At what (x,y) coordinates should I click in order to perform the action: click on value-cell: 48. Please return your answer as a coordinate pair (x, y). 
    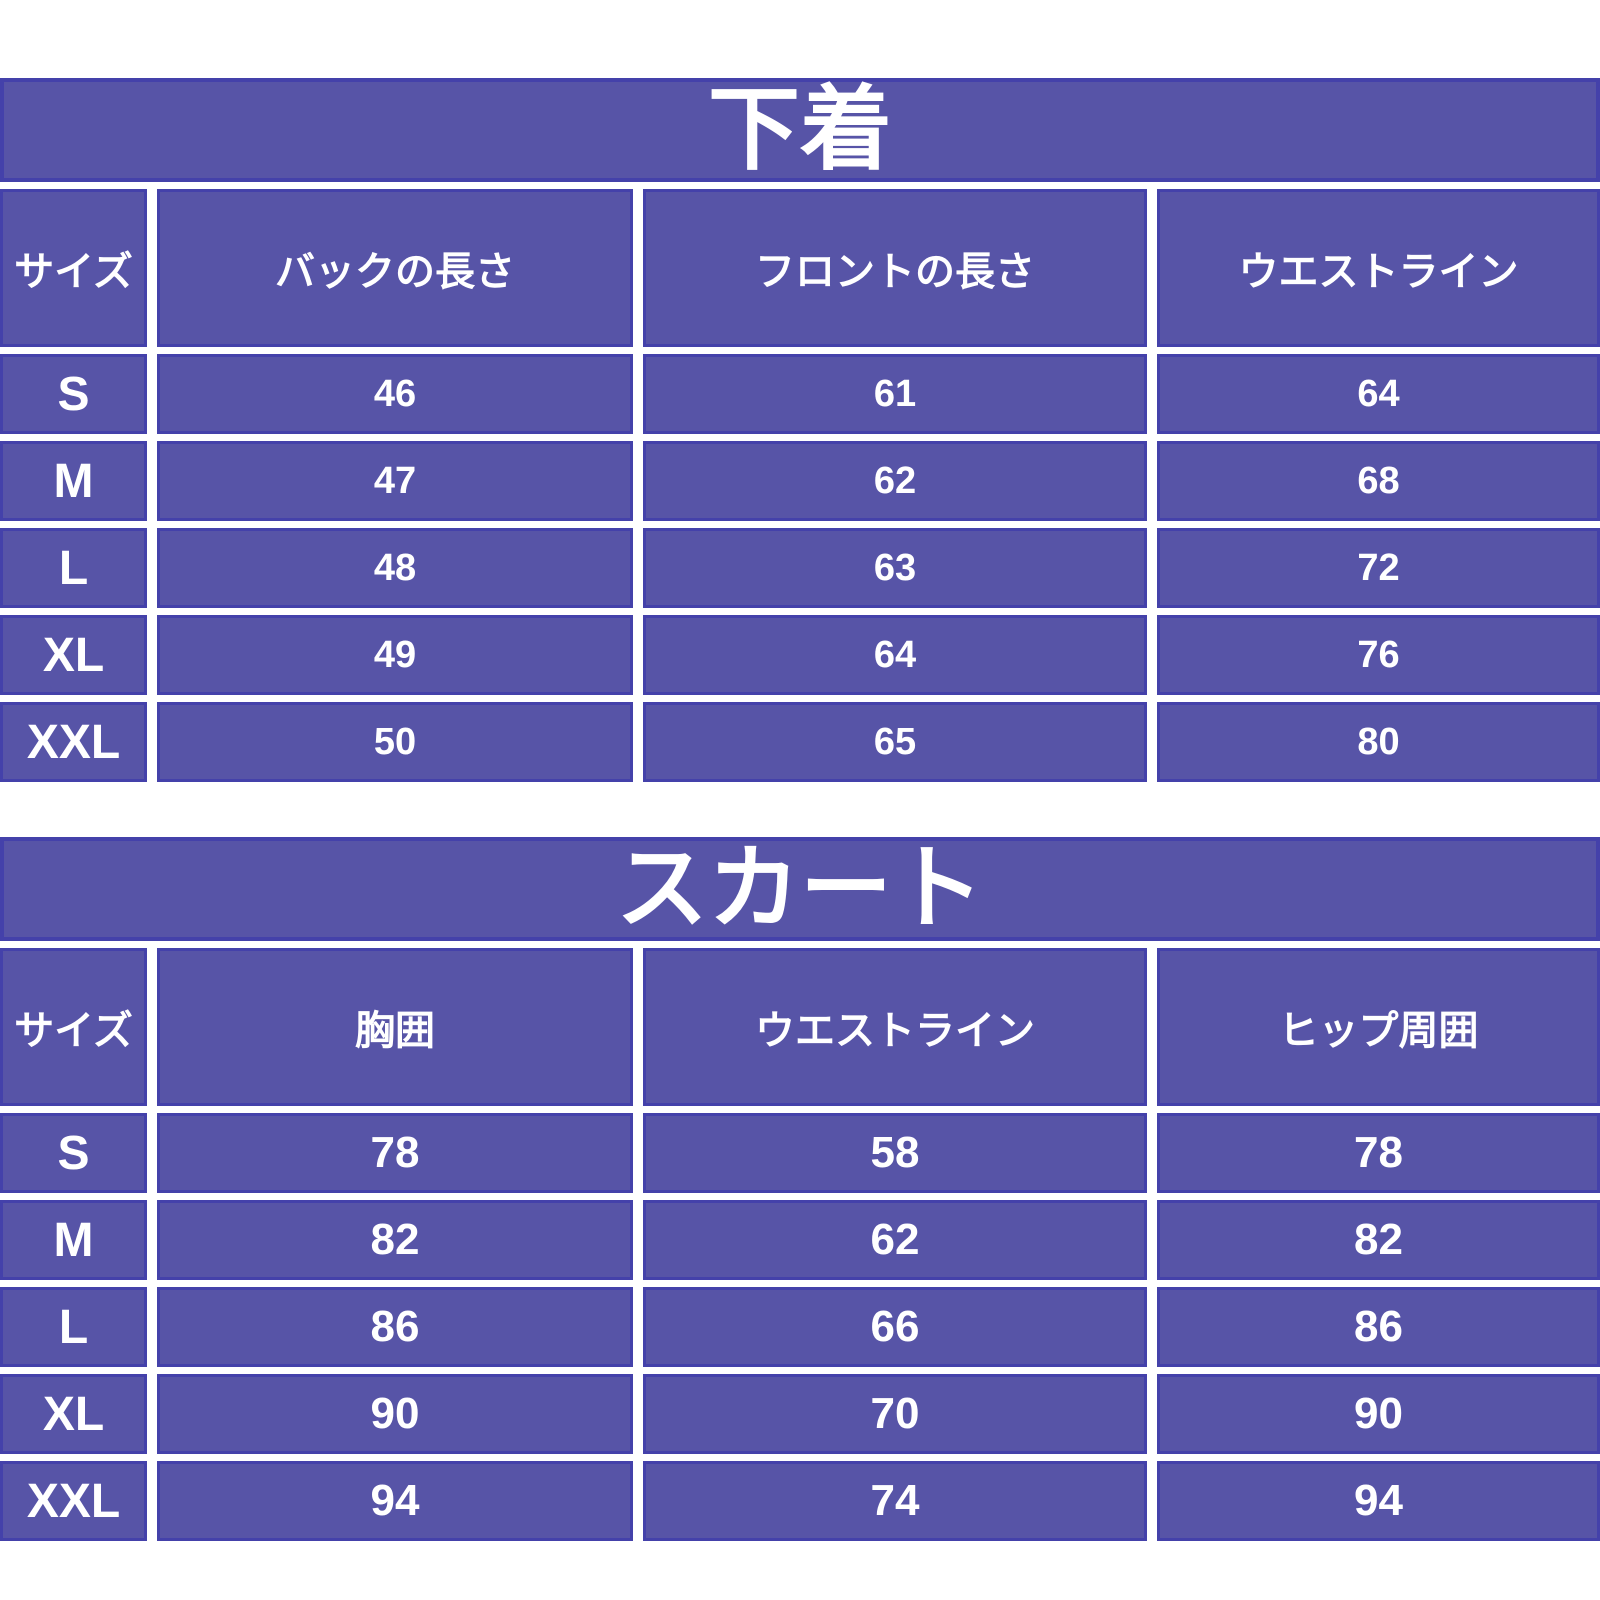
    Looking at the image, I should click on (395, 568).